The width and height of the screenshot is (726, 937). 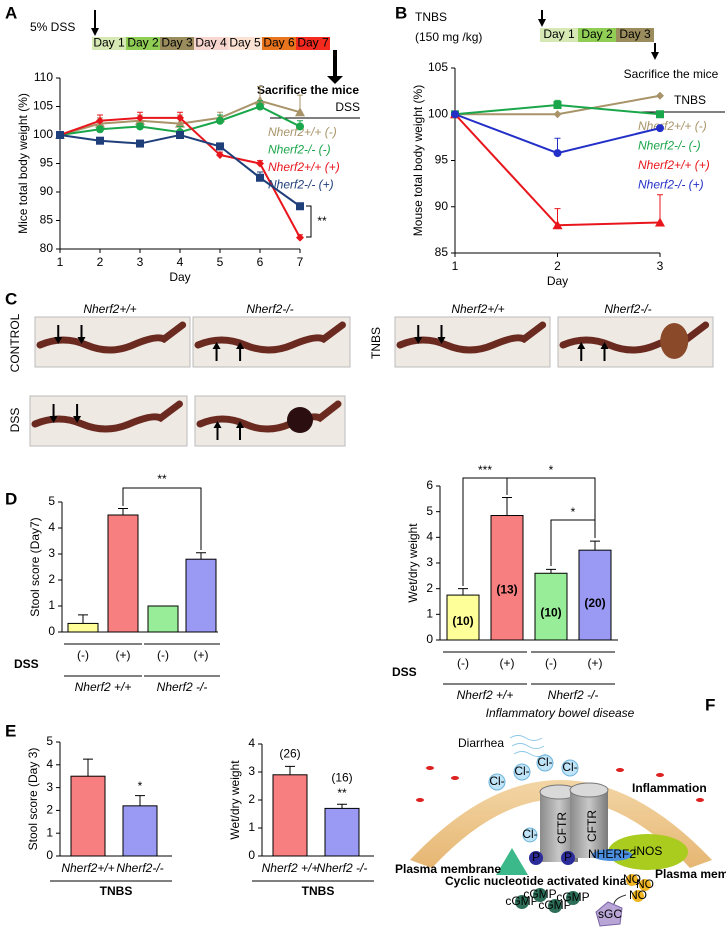 I want to click on n-label: (16), so click(x=341, y=777).